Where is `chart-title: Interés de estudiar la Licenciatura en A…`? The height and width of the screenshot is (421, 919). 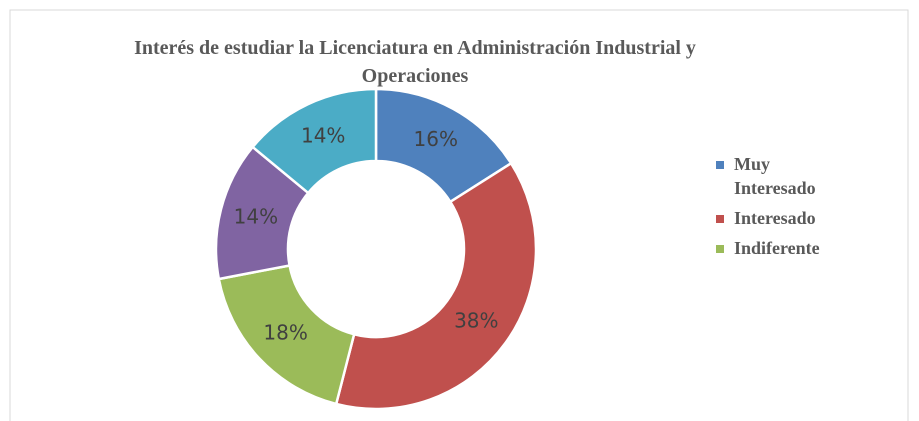
chart-title: Interés de estudiar la Licenciatura en A… is located at coordinates (415, 62).